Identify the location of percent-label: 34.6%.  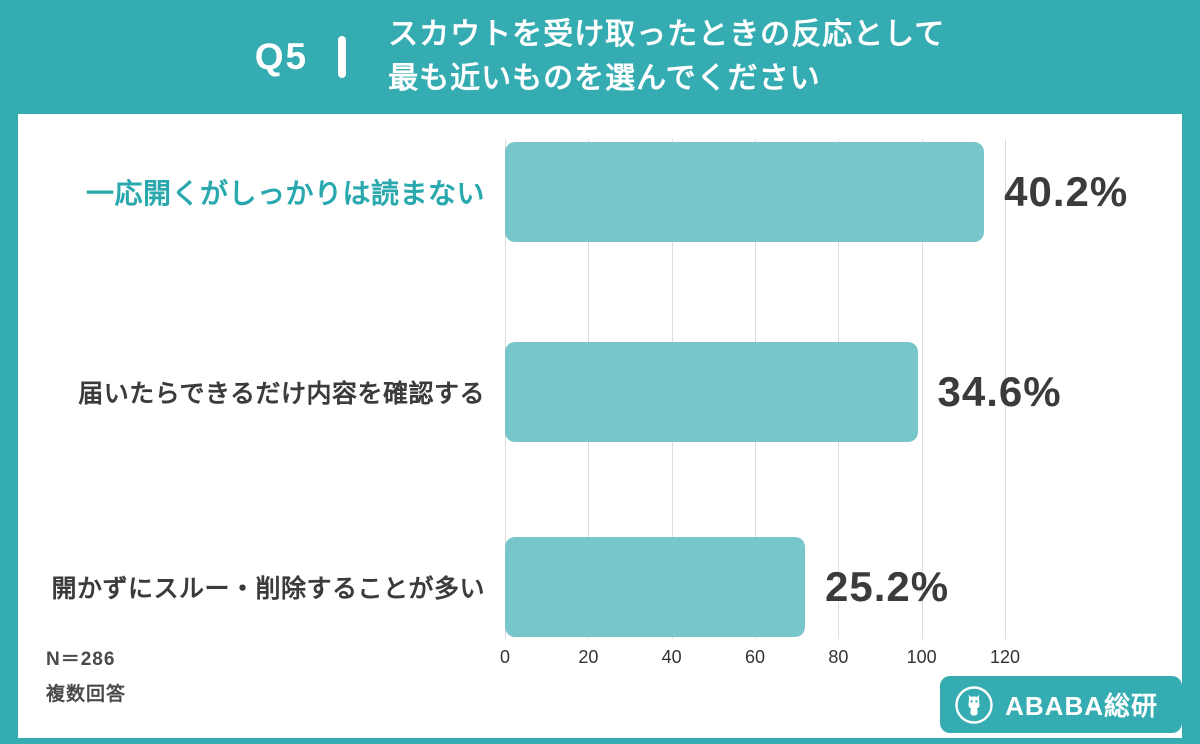
(999, 391).